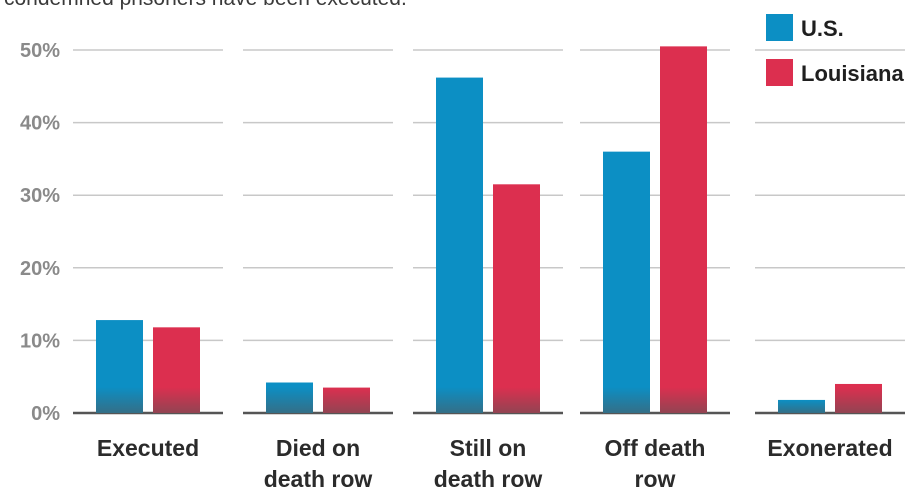  I want to click on y-tick-label: 10%, so click(40, 341).